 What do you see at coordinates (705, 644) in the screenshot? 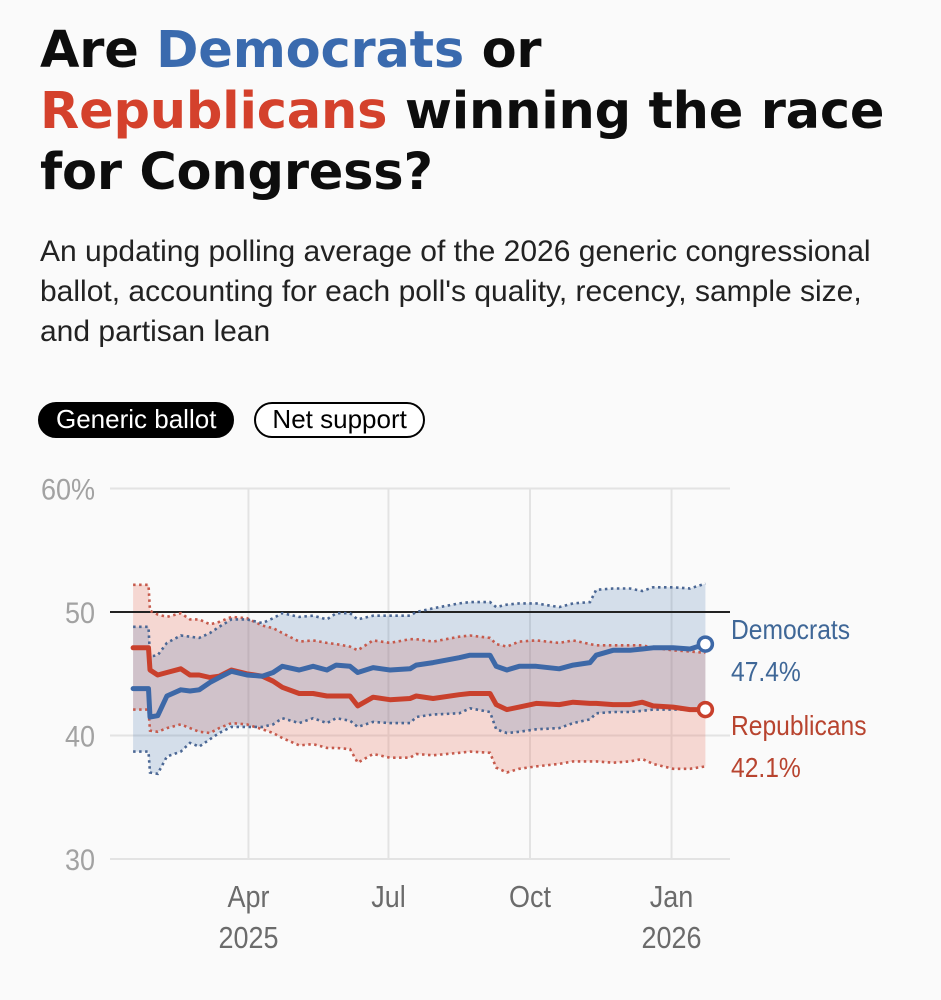
I see `dem-end-marker` at bounding box center [705, 644].